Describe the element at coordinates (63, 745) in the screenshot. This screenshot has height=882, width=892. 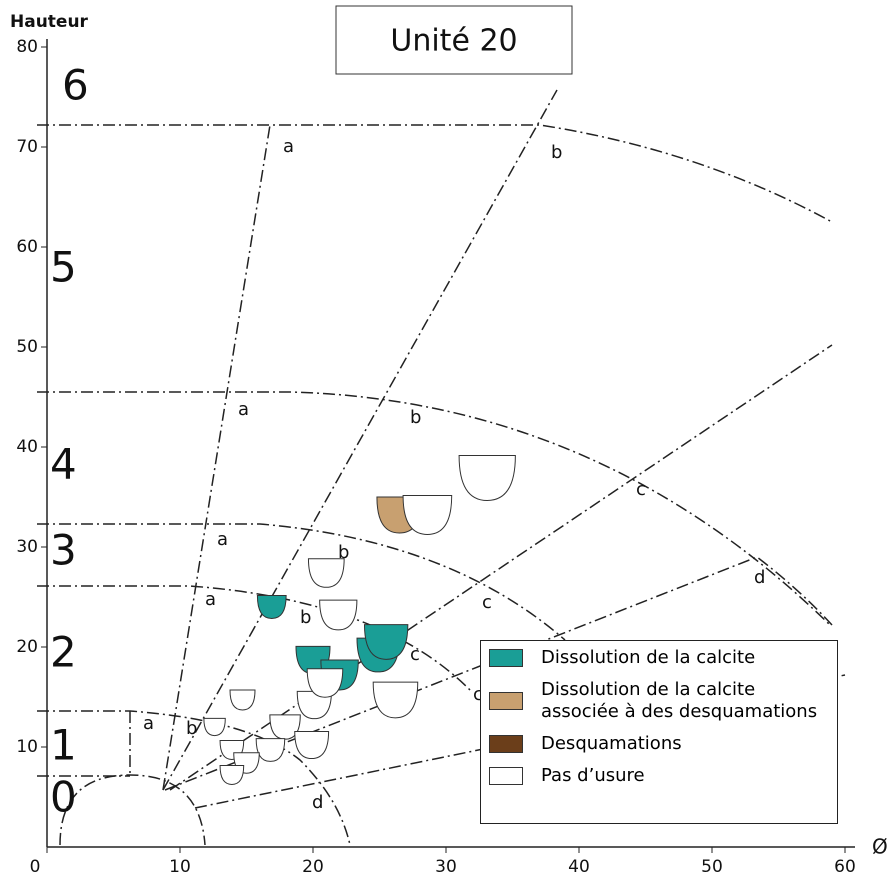
I see `zone-number: 1` at that location.